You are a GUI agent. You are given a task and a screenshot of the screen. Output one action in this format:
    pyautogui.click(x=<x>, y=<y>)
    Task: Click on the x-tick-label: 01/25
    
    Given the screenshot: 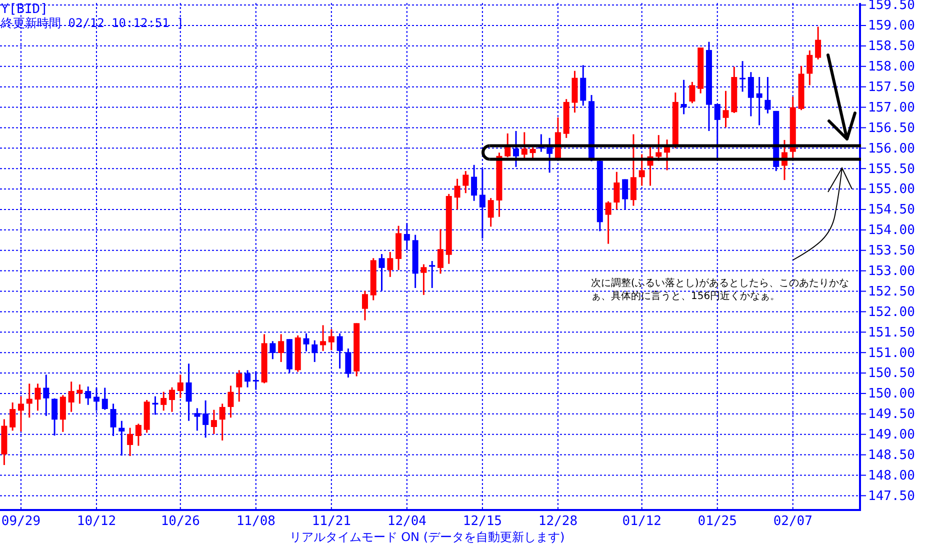 What is the action you would take?
    pyautogui.click(x=717, y=522)
    